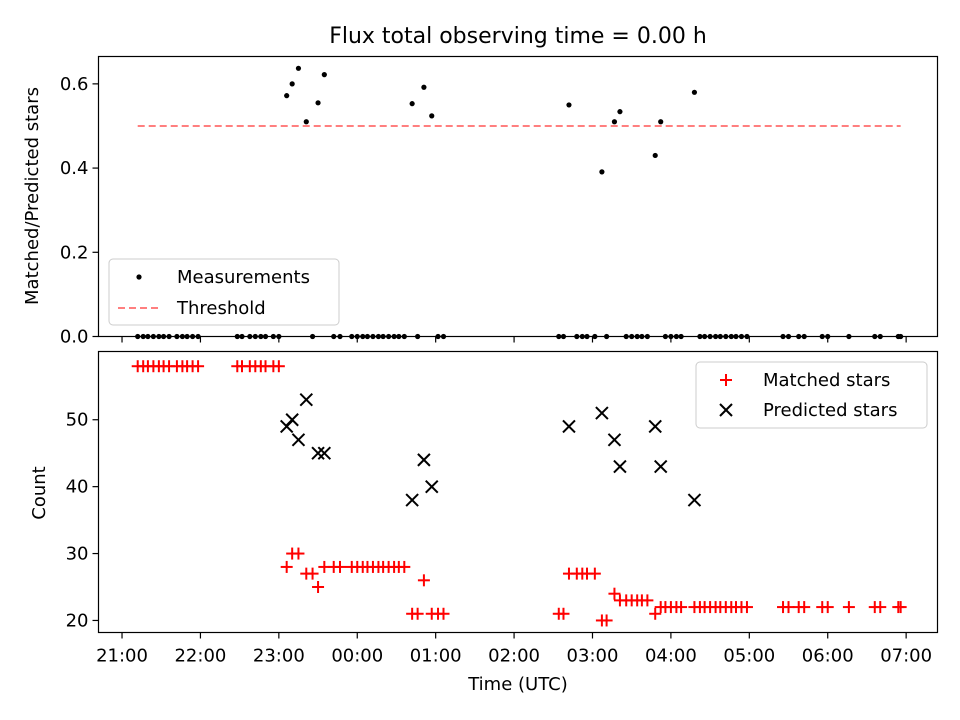  Describe the element at coordinates (826, 380) in the screenshot. I see `legend-matched-label: Matched stars` at that location.